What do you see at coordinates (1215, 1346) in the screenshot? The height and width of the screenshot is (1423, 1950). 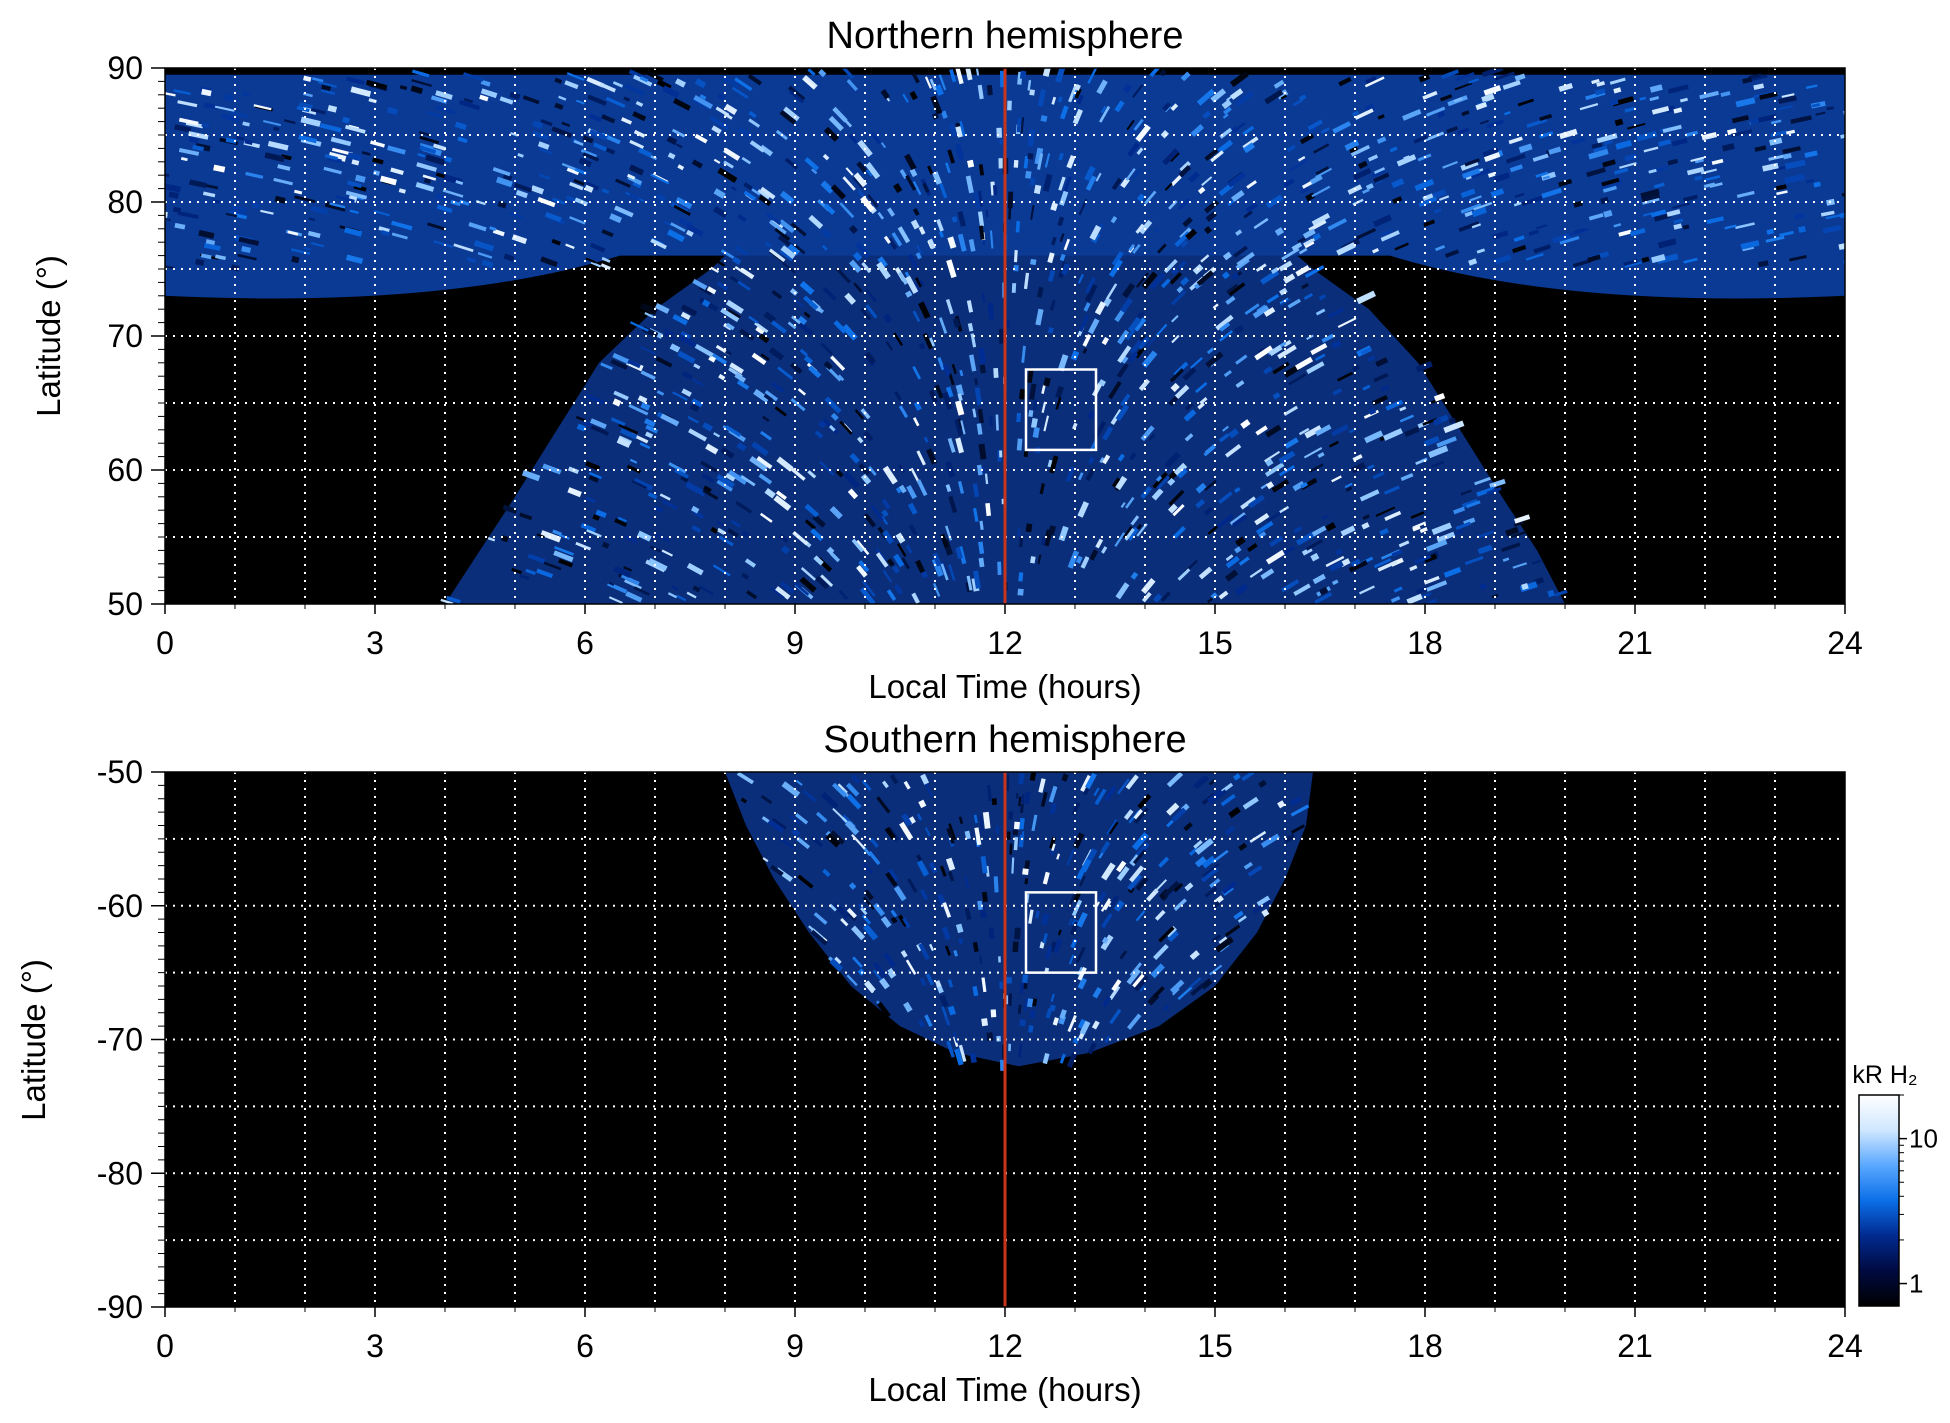 I see `south-xtick-label: 15` at bounding box center [1215, 1346].